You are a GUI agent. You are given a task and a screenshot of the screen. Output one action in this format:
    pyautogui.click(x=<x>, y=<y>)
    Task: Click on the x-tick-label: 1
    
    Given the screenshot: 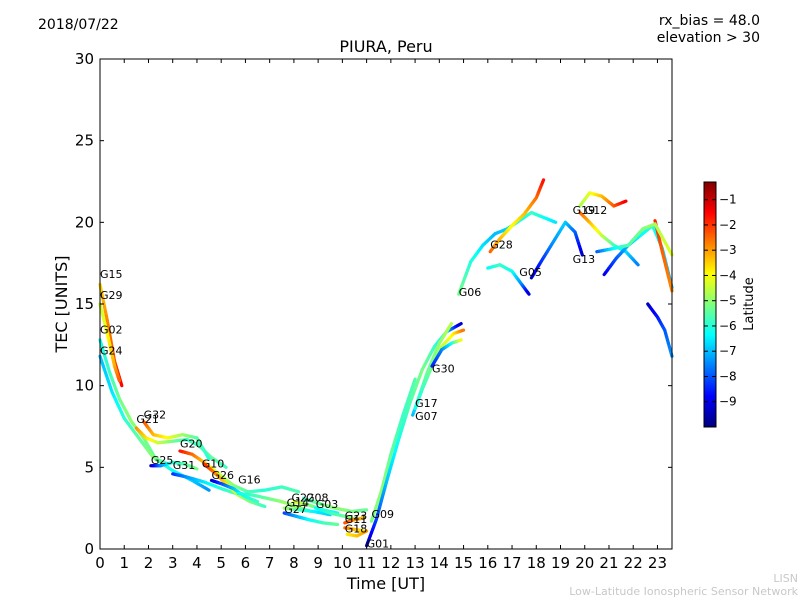 What is the action you would take?
    pyautogui.click(x=124, y=563)
    